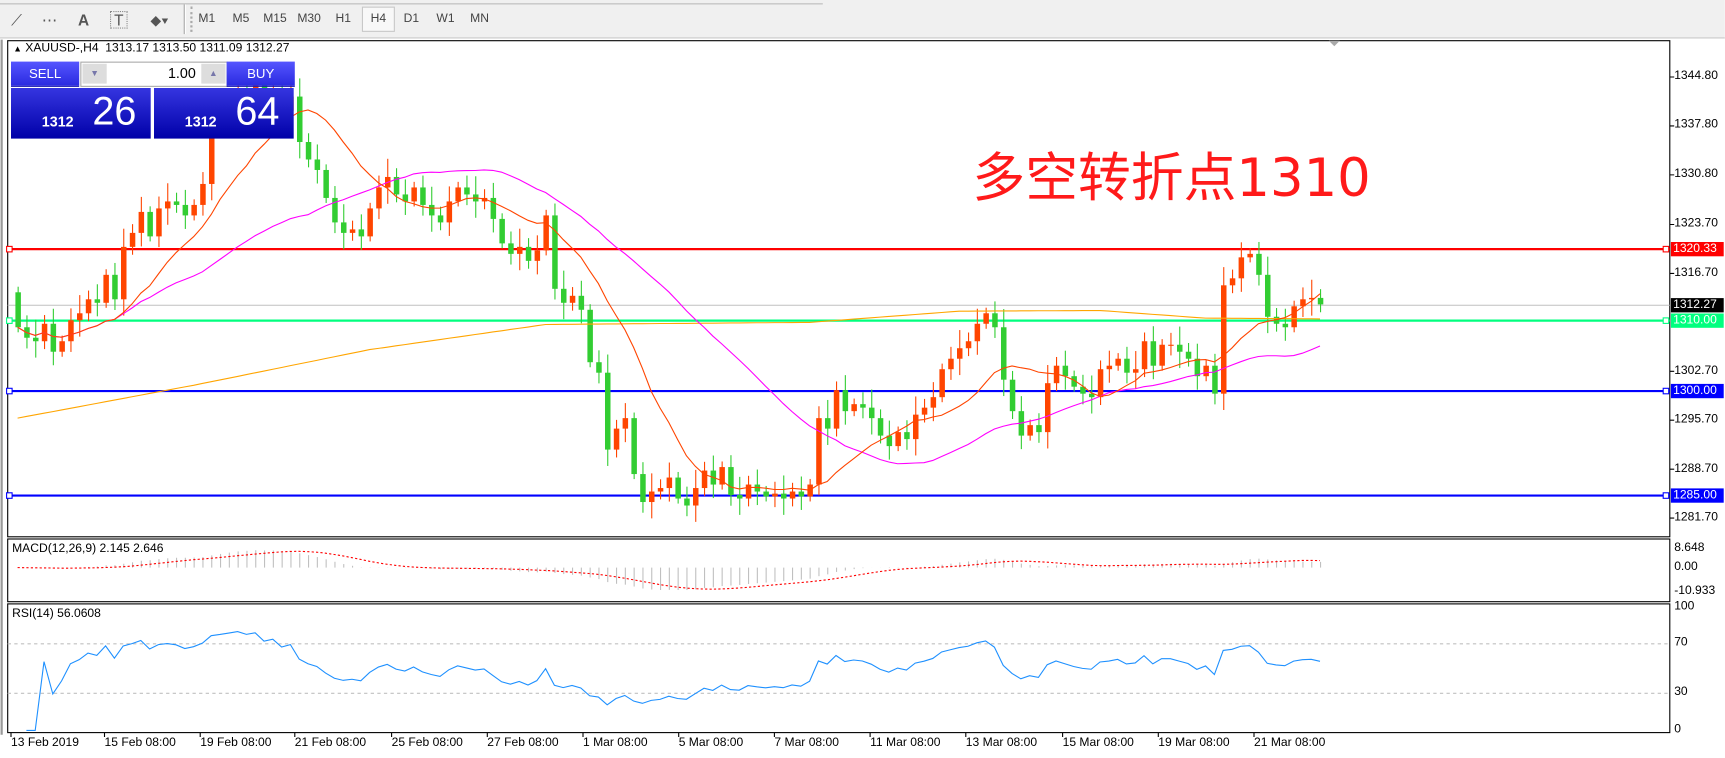 The height and width of the screenshot is (758, 1725). What do you see at coordinates (207, 19) in the screenshot?
I see `timeframe-m1: M1` at bounding box center [207, 19].